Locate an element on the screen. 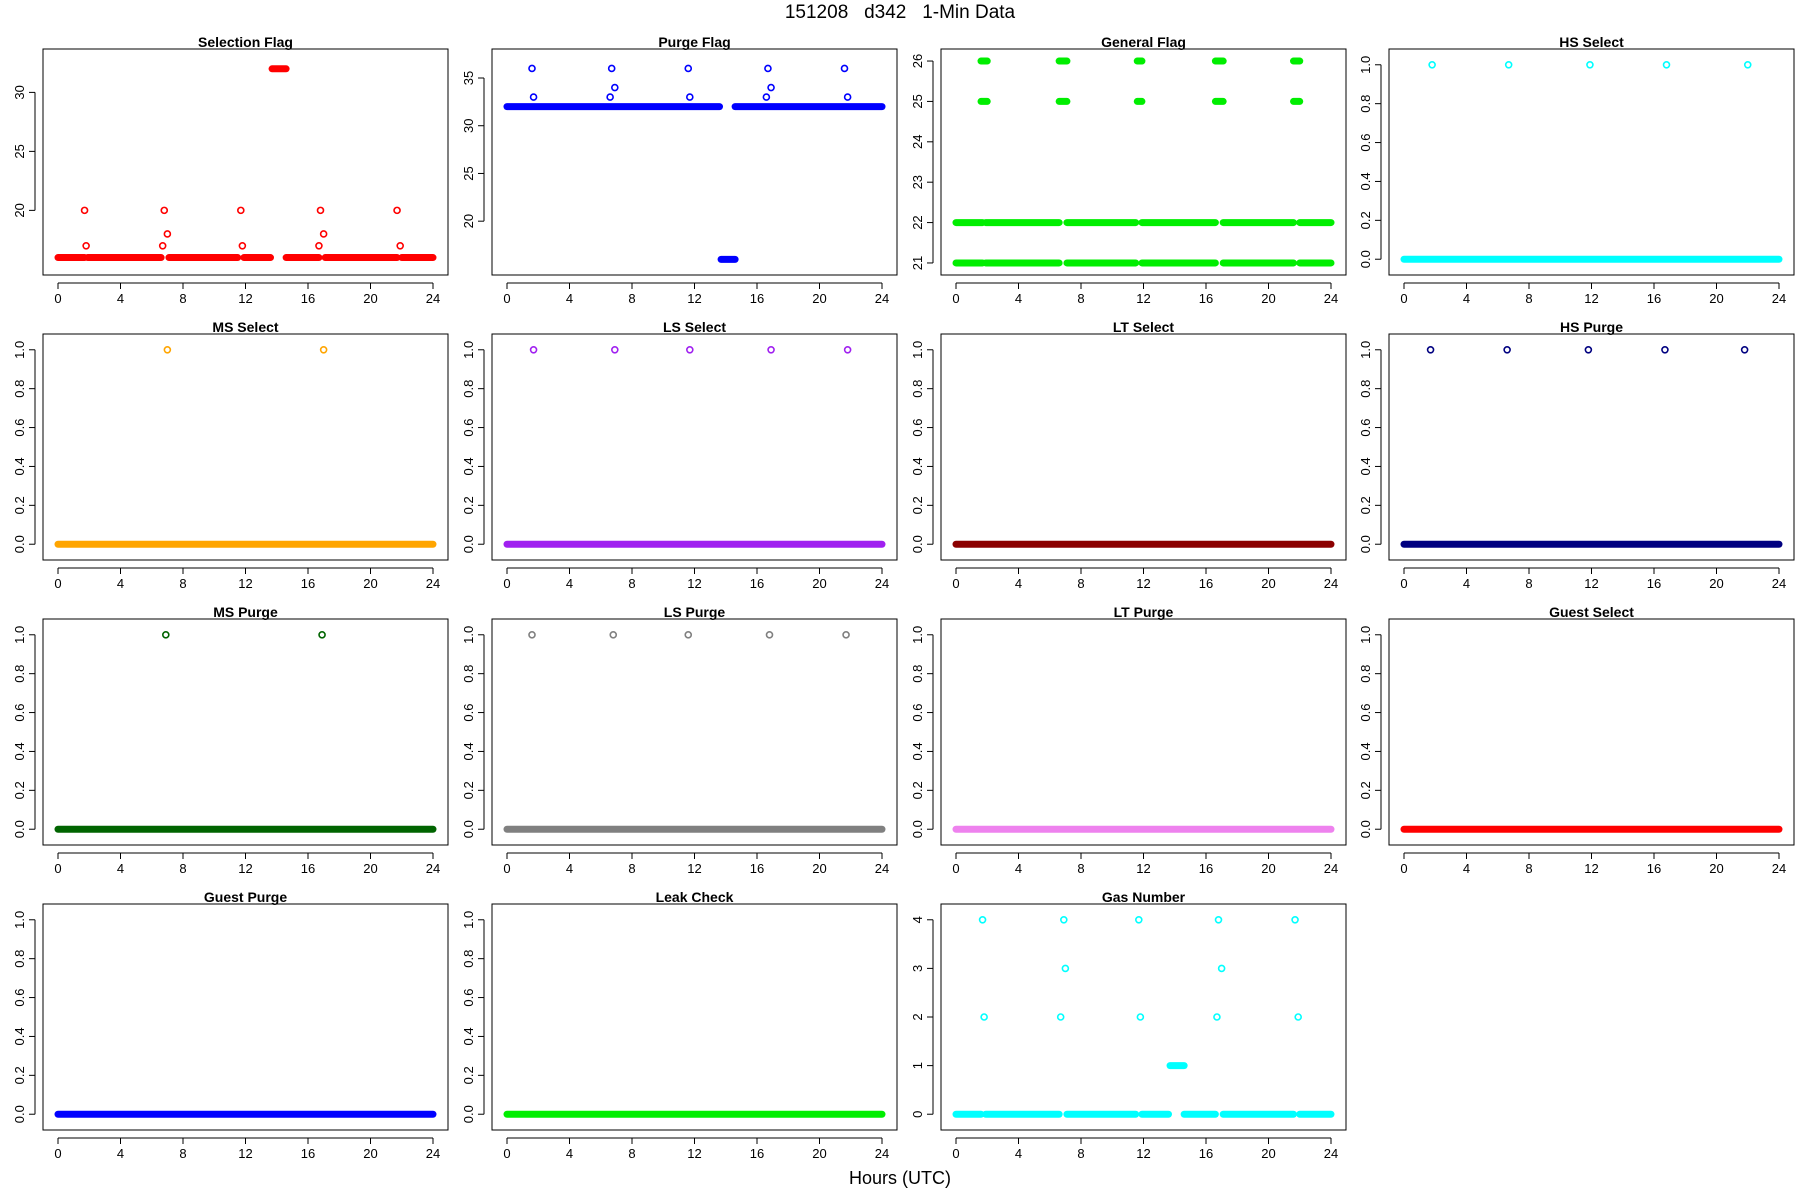 The width and height of the screenshot is (1800, 1200). y-tick-label: 22 is located at coordinates (917, 222).